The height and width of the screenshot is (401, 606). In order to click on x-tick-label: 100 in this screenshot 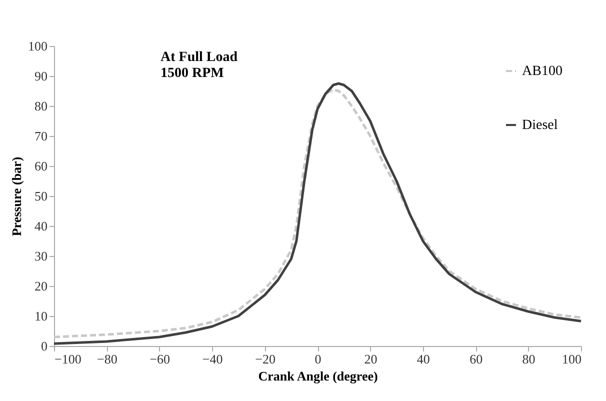, I will do `click(572, 359)`.